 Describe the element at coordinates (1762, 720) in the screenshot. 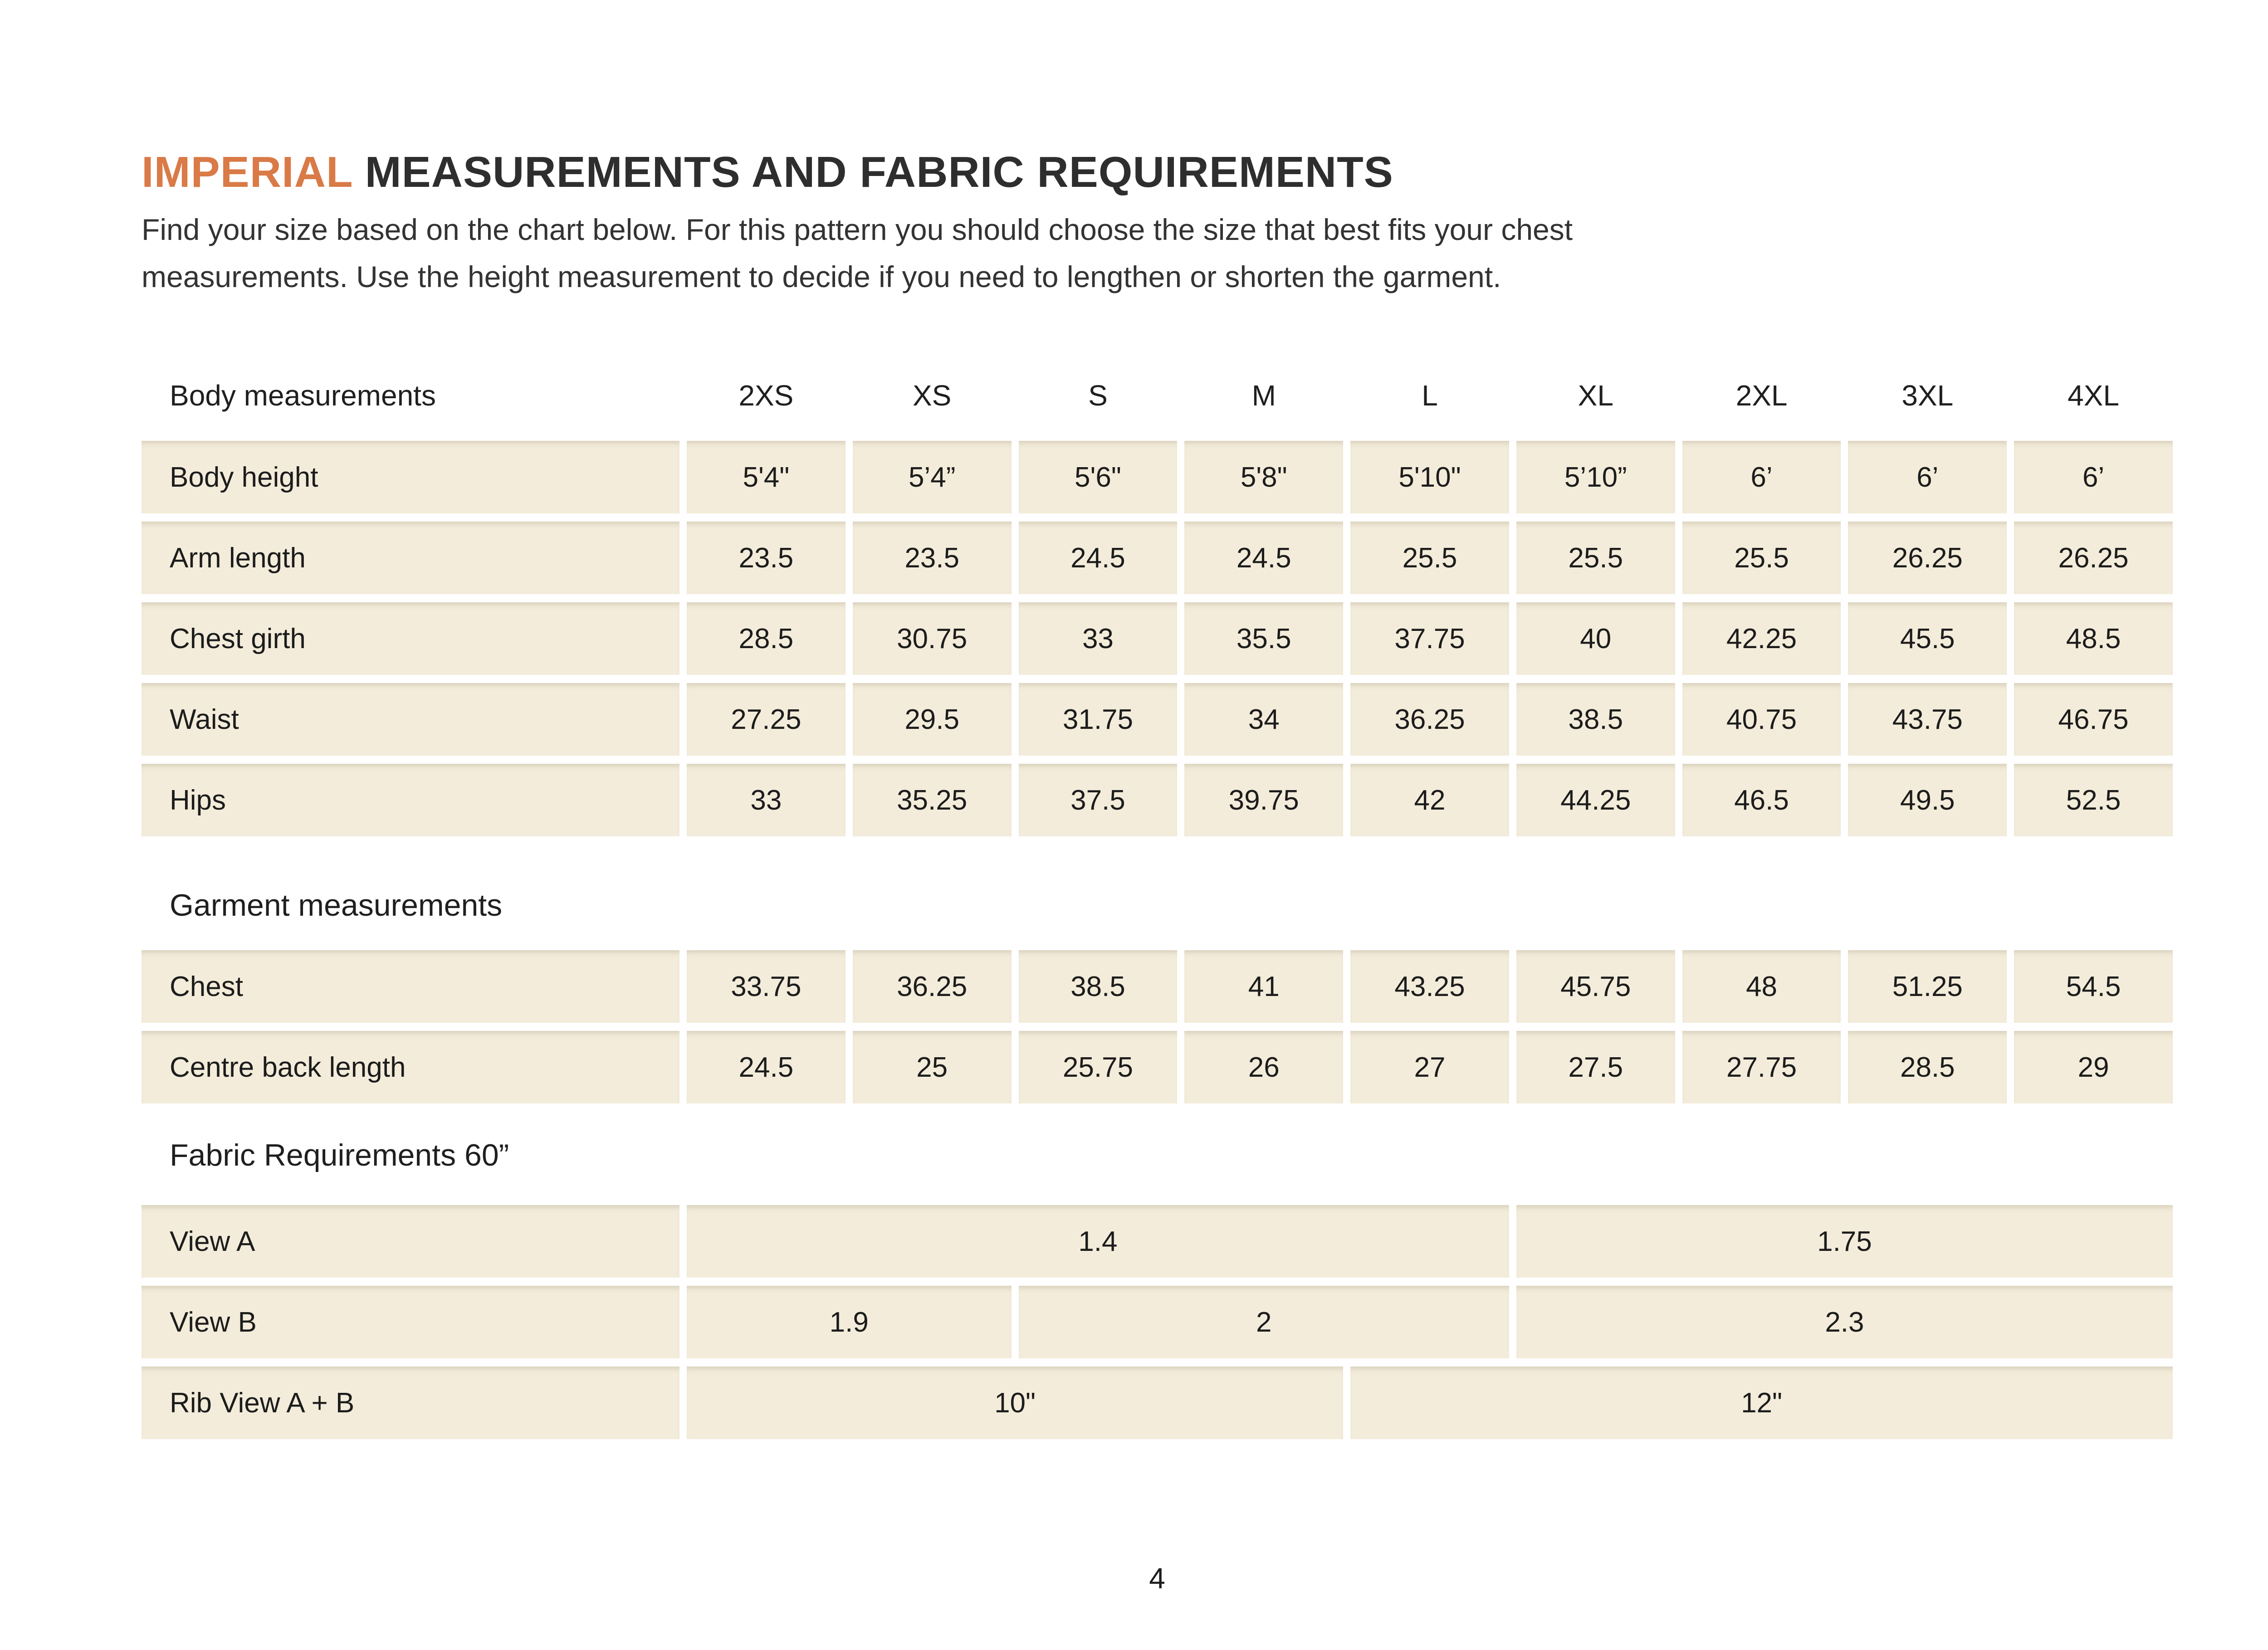

I see `body-measurement-cell: 40.75` at that location.